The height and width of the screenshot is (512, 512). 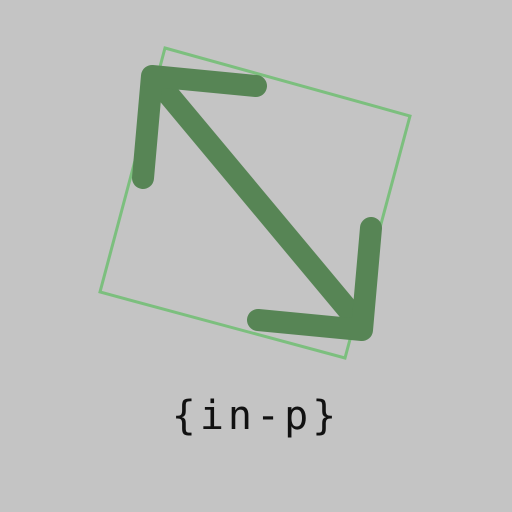 What do you see at coordinates (256, 416) in the screenshot?
I see `caption-text: {in-p}` at bounding box center [256, 416].